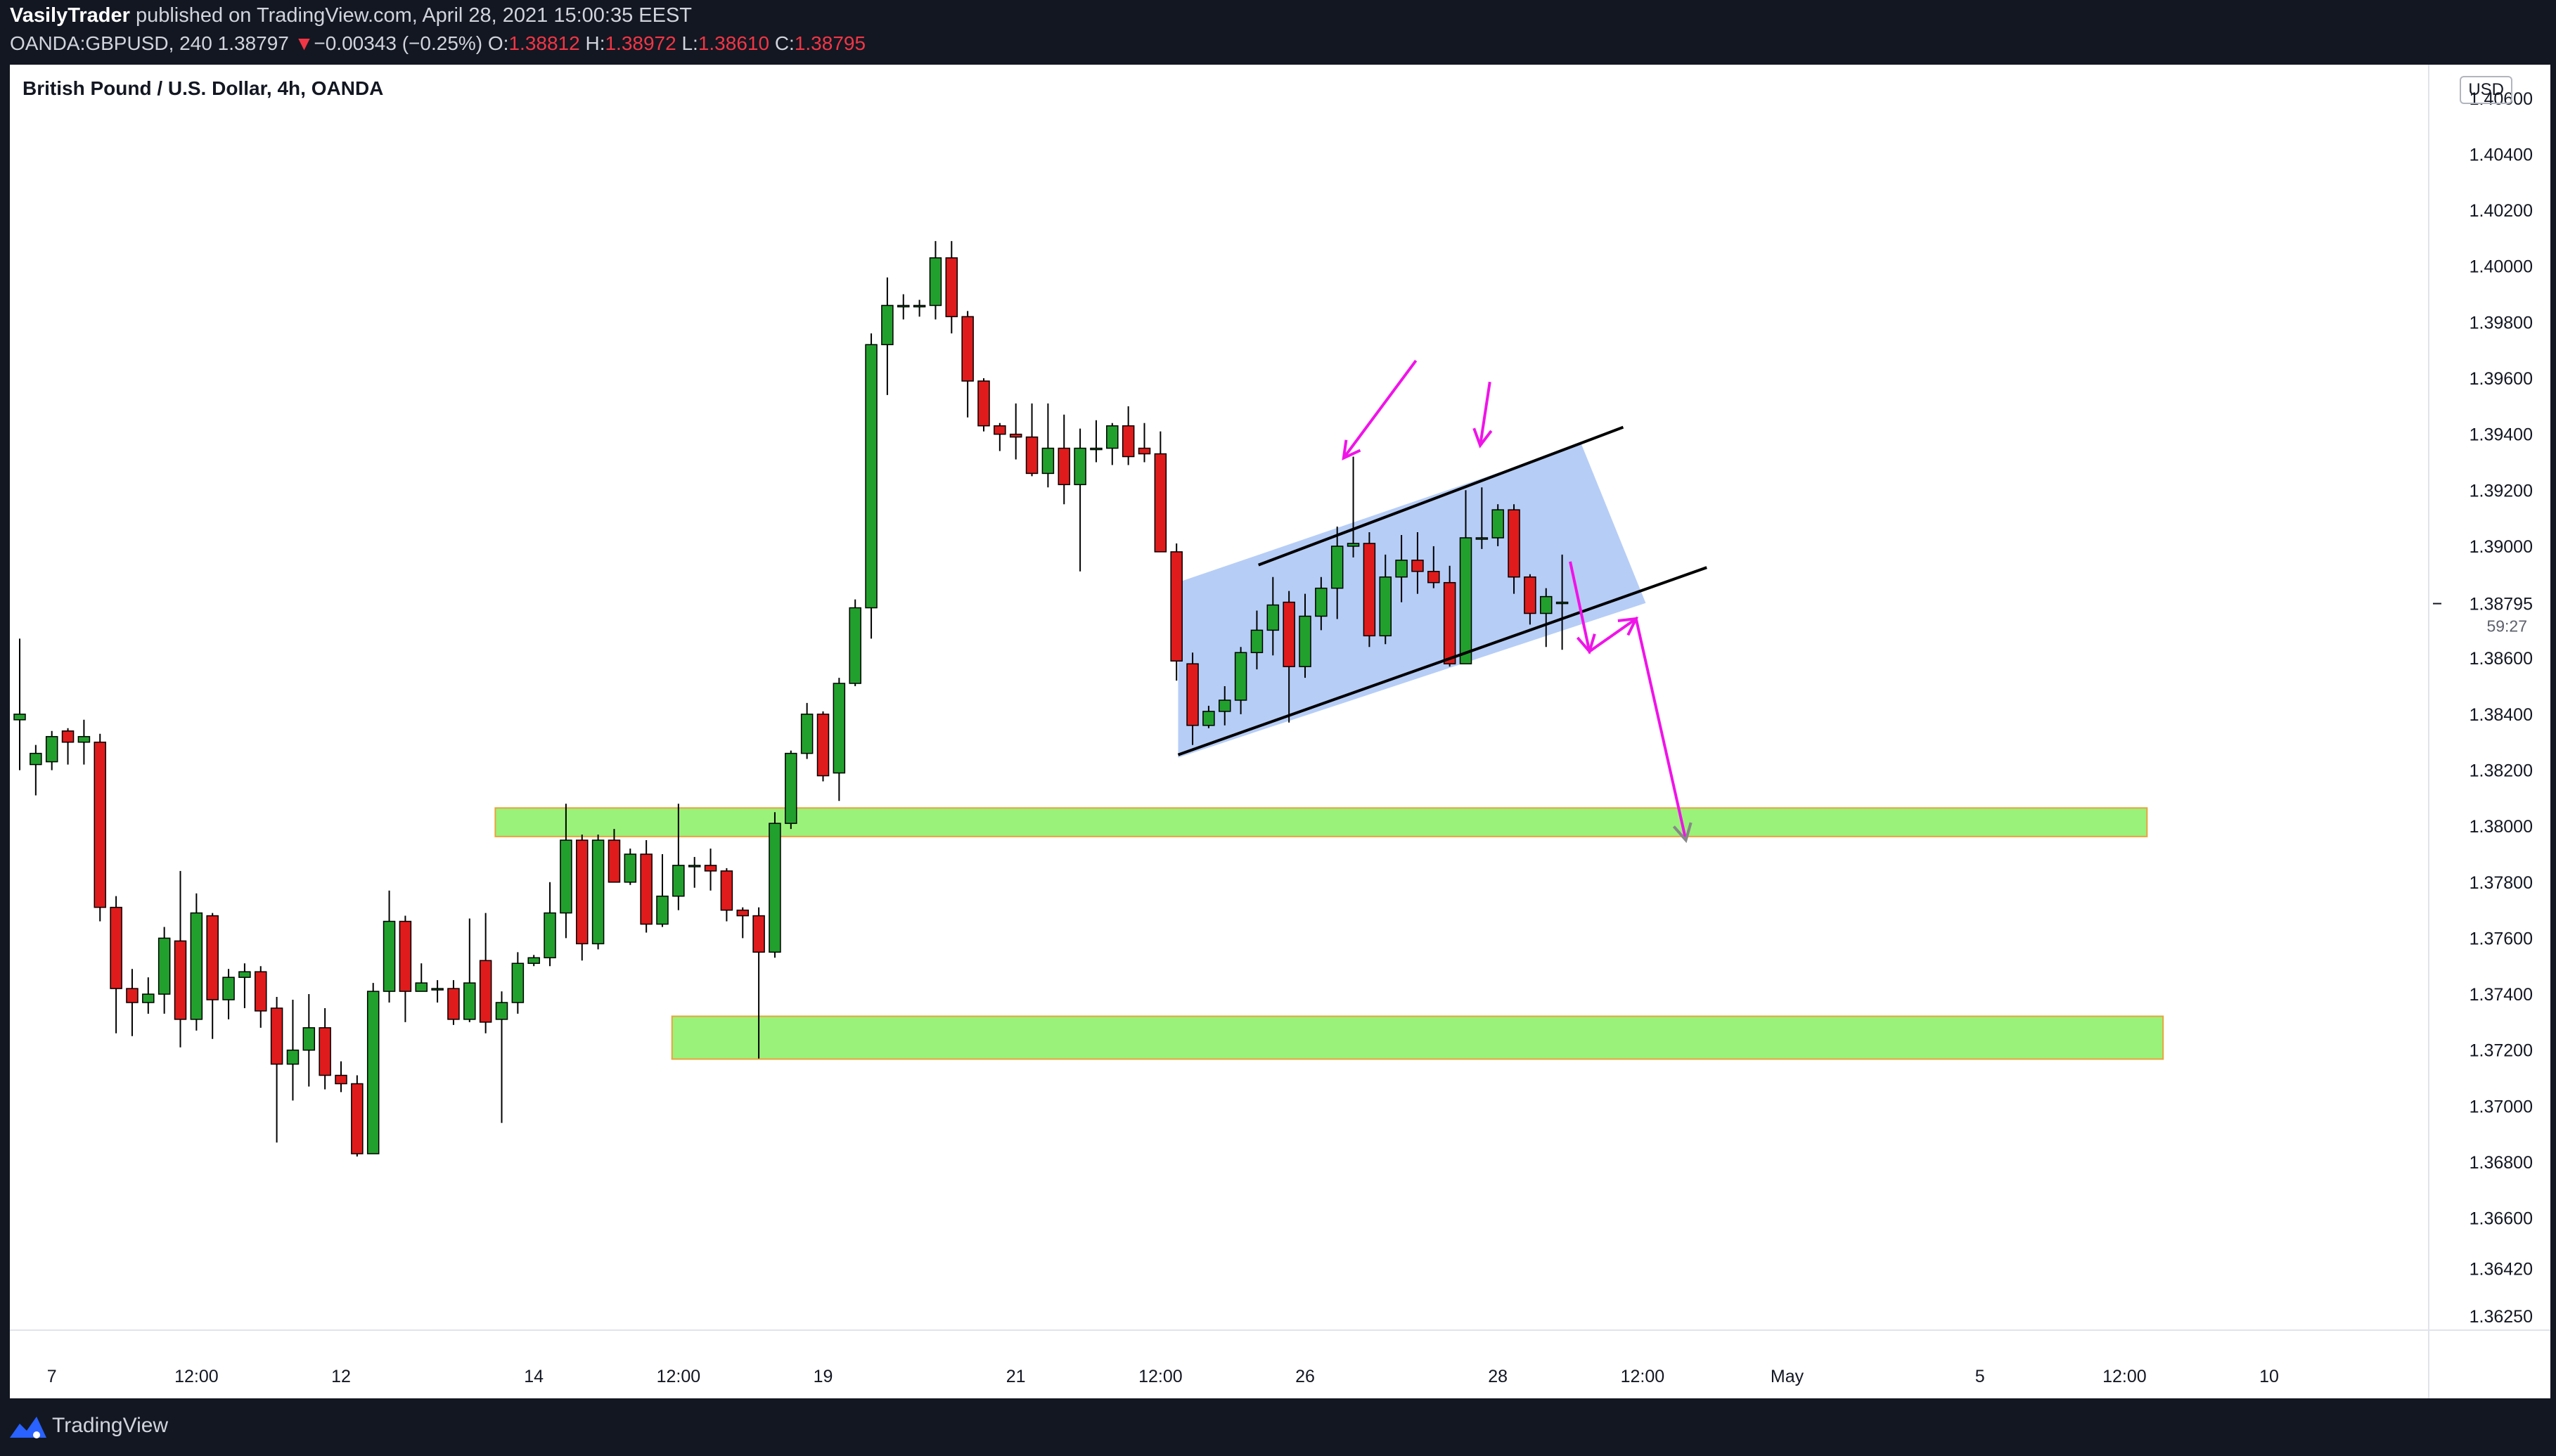 Image resolution: width=2556 pixels, height=1456 pixels. What do you see at coordinates (1278, 1427) in the screenshot?
I see `footer-bar: TradingView` at bounding box center [1278, 1427].